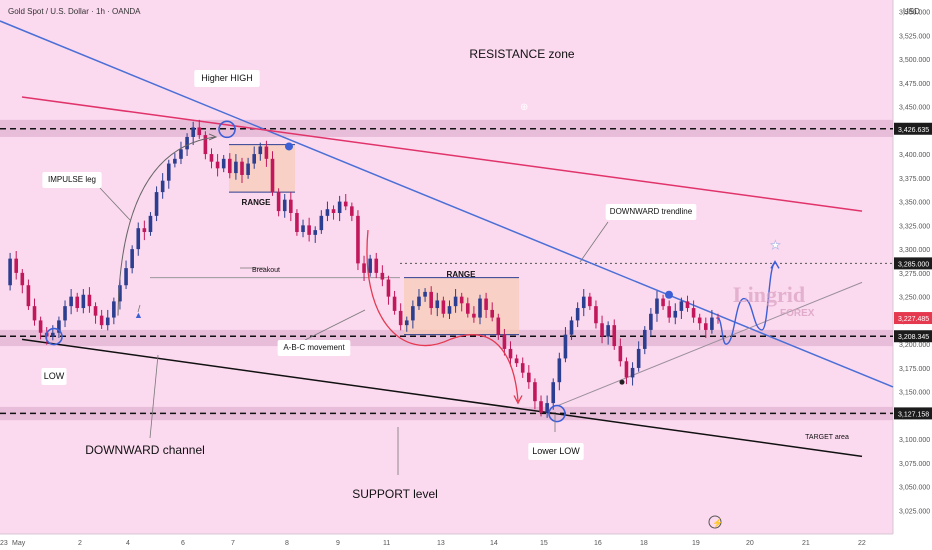 This screenshot has height=550, width=932. Describe the element at coordinates (775, 245) in the screenshot. I see `target-star-icon: ★` at that location.